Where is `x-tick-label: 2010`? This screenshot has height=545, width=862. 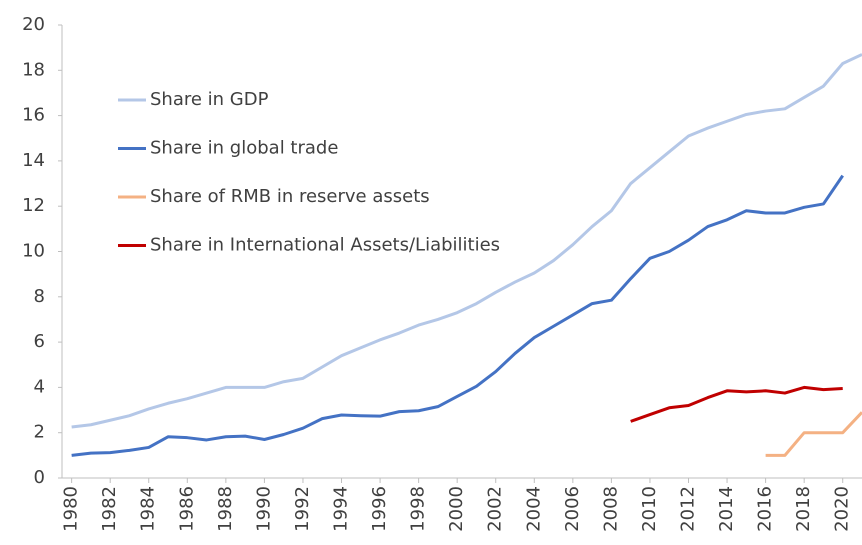
x-tick-label: 2010 is located at coordinates (649, 509).